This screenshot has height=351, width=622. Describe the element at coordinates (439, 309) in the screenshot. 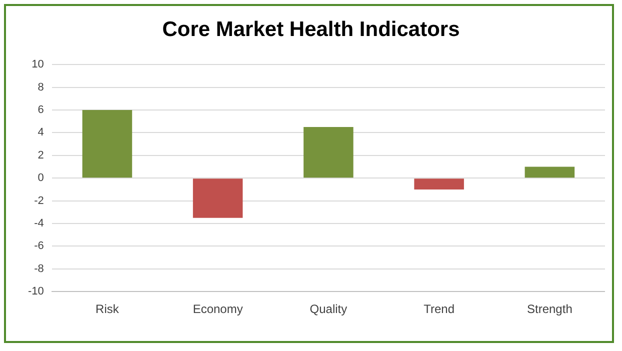

I see `x-tick-label: Trend` at that location.